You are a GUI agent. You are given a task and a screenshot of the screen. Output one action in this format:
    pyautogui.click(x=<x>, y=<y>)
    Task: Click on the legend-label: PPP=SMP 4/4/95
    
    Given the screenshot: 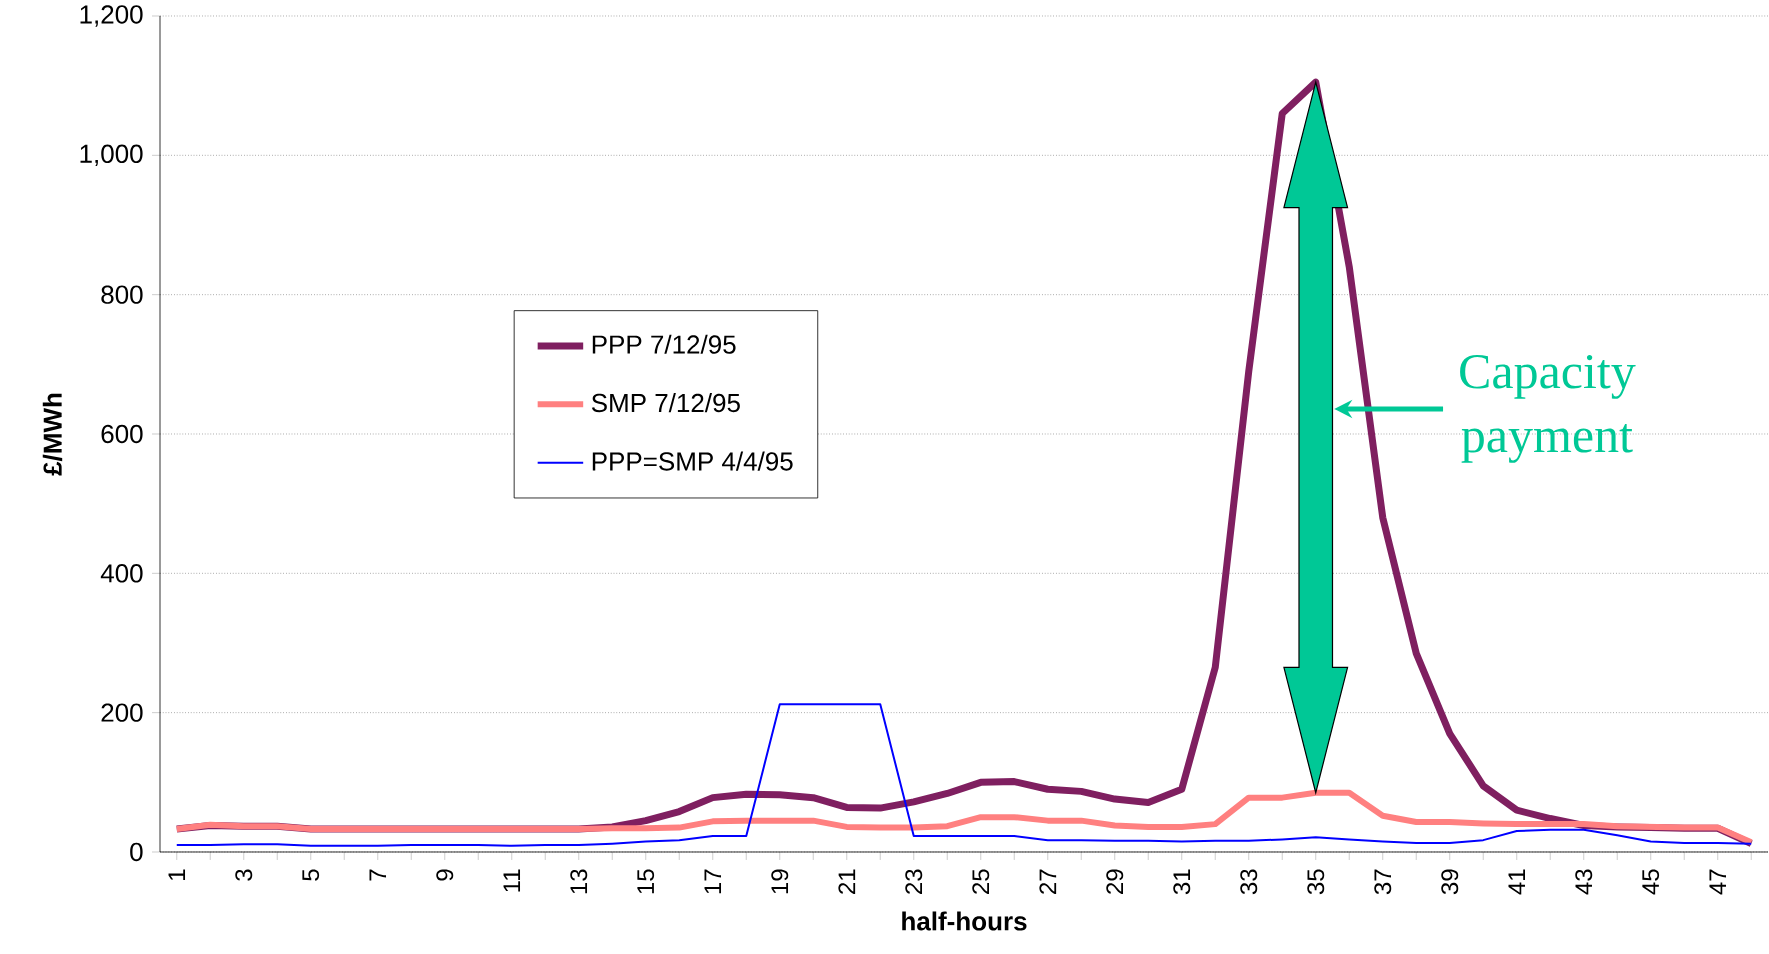 What is the action you would take?
    pyautogui.click(x=692, y=461)
    